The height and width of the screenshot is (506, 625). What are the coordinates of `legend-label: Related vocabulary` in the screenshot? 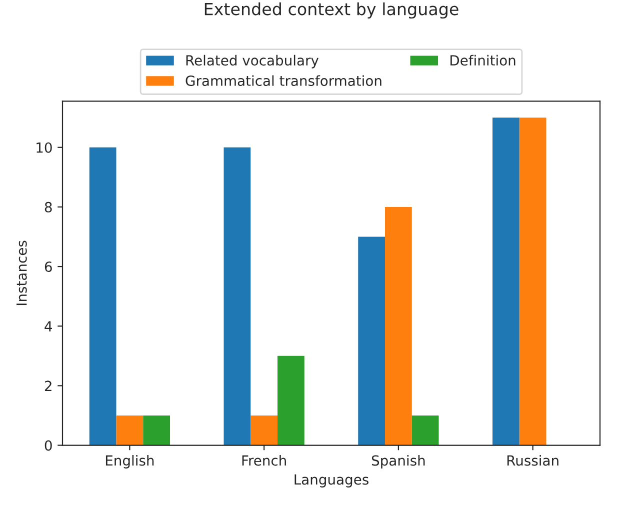 It's located at (252, 61).